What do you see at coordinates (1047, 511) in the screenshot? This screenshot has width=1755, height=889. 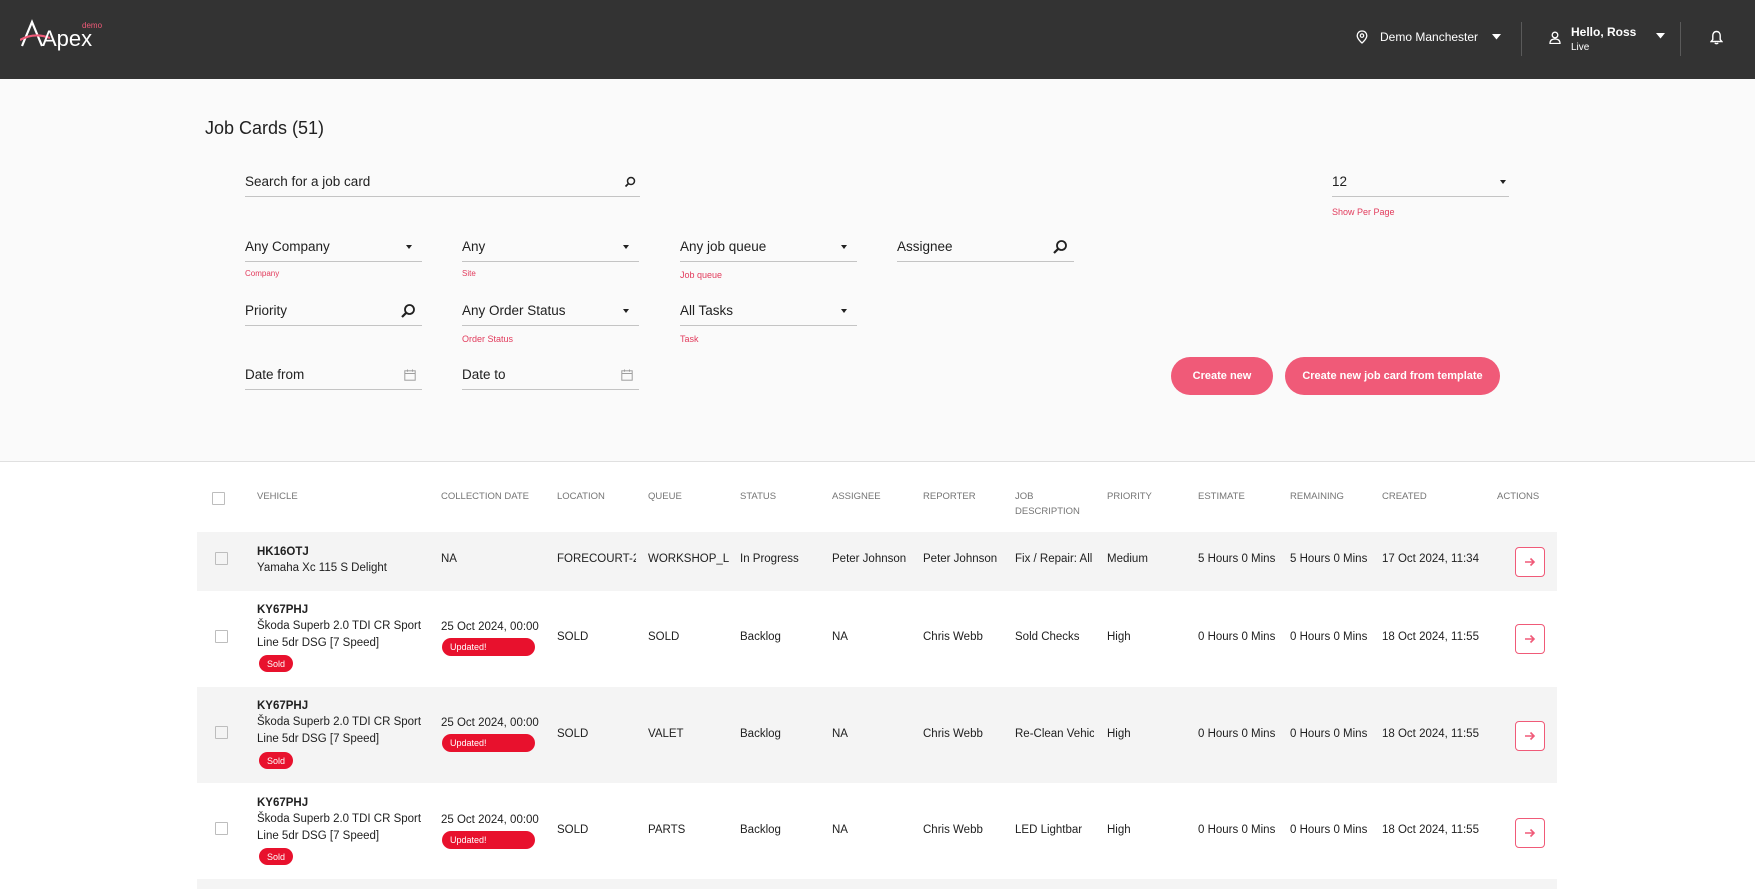 I see `header-job-description-line2: DESCRIPTION` at bounding box center [1047, 511].